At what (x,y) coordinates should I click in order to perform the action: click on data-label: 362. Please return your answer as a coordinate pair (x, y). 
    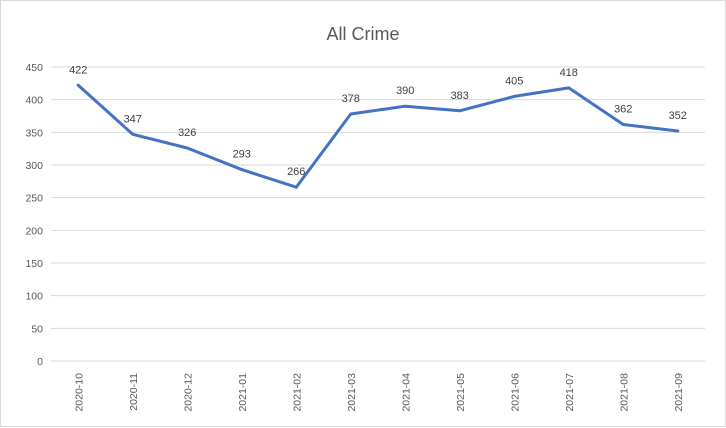
    Looking at the image, I should click on (623, 109).